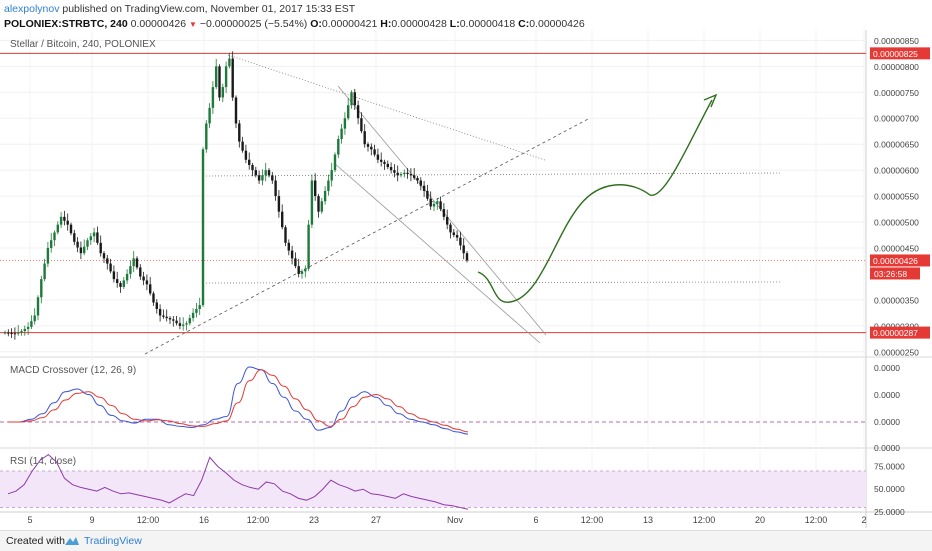 The image size is (932, 551). I want to click on symbol-text: POLONIEX:STRBTC, 240, so click(66, 24).